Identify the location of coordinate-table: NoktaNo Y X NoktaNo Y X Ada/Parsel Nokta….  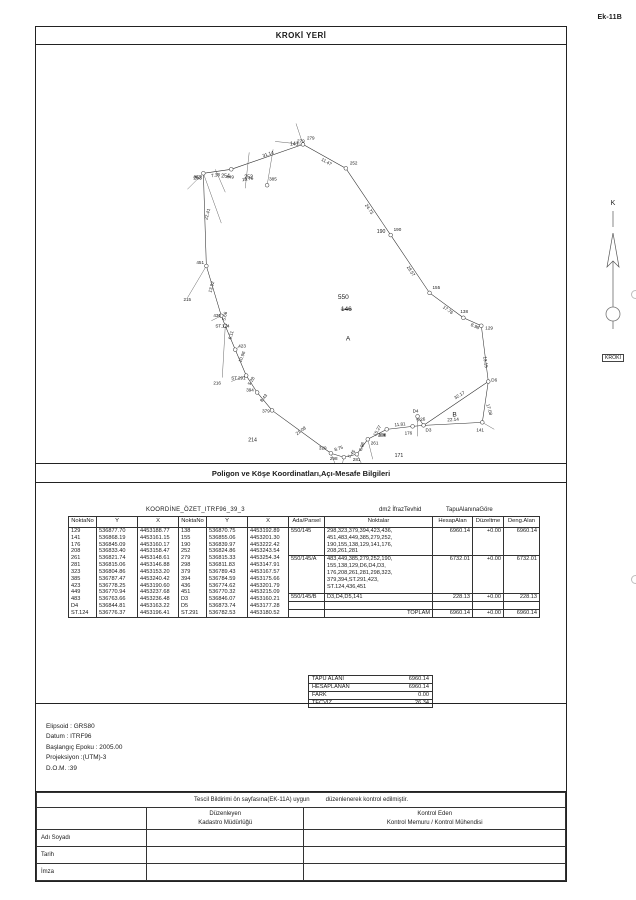
(304, 567).